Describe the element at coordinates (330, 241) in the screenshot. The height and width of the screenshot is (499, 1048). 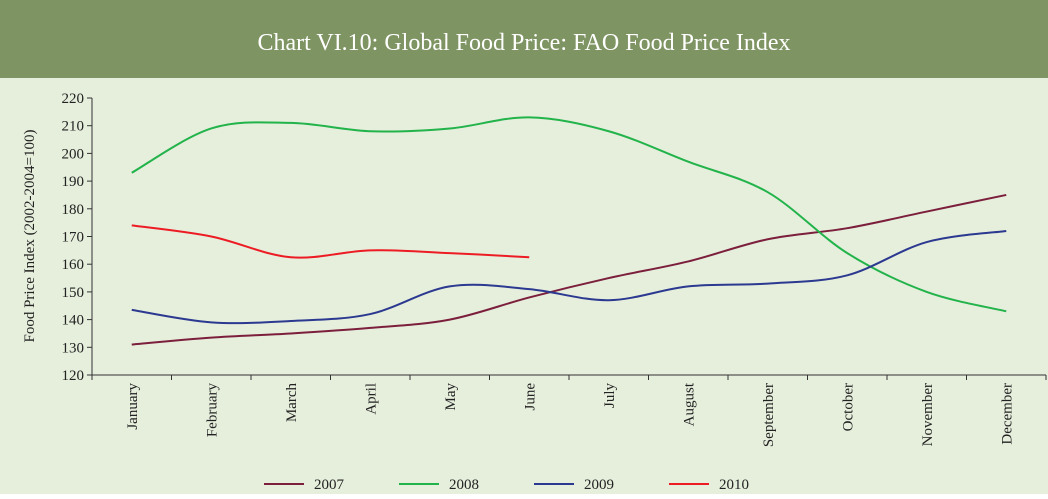
I see `line-series` at that location.